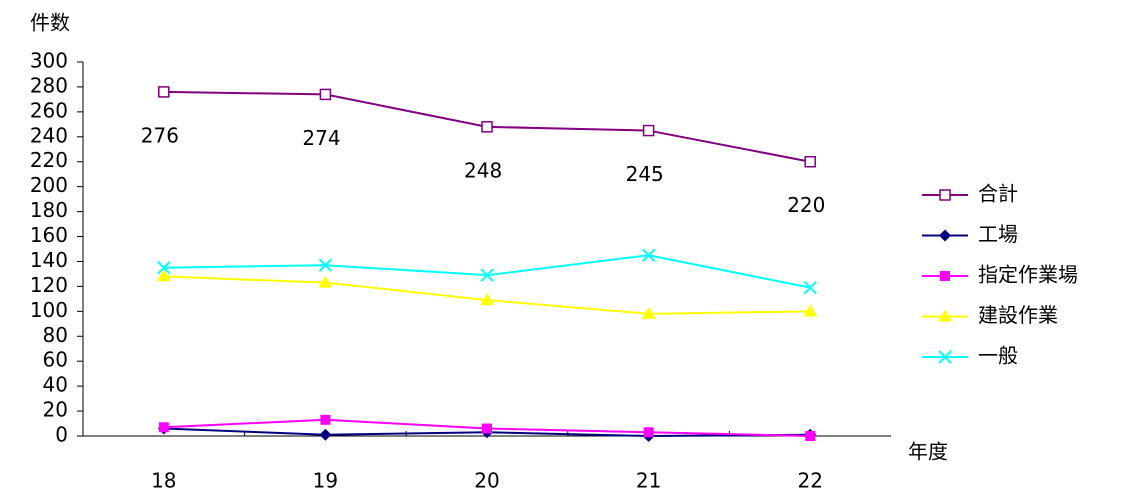 This screenshot has width=1139, height=493. What do you see at coordinates (55, 410) in the screenshot?
I see `y-tick-label: 20` at bounding box center [55, 410].